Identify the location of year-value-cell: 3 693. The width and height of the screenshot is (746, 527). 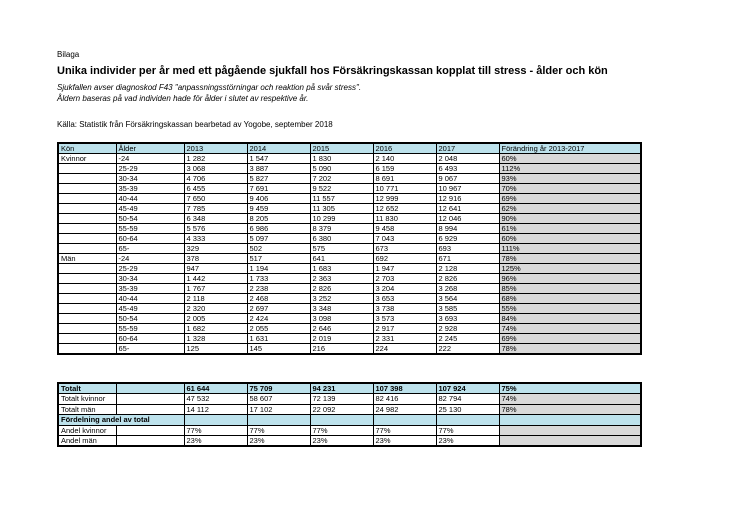
(467, 318).